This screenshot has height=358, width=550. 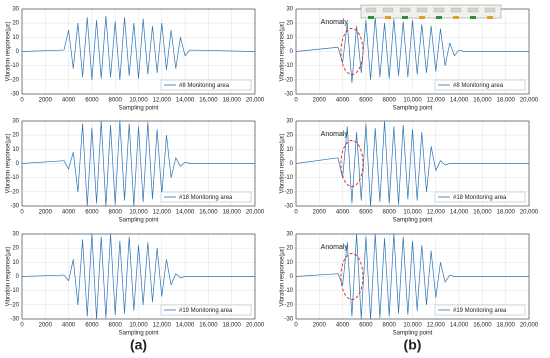 I want to click on anomaly-ellipse, so click(x=352, y=51).